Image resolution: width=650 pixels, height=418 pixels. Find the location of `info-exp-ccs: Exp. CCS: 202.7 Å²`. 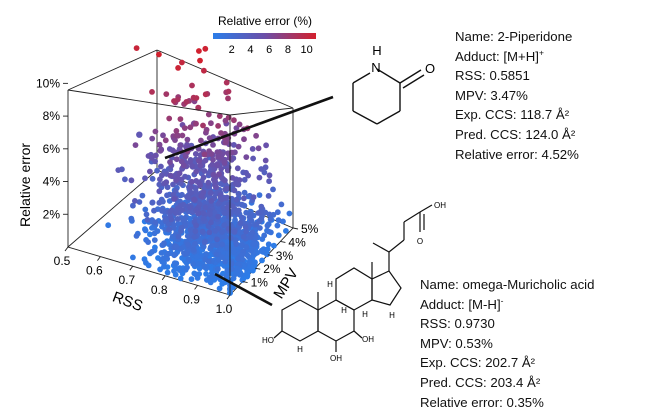

info-exp-ccs: Exp. CCS: 202.7 Å² is located at coordinates (478, 363).